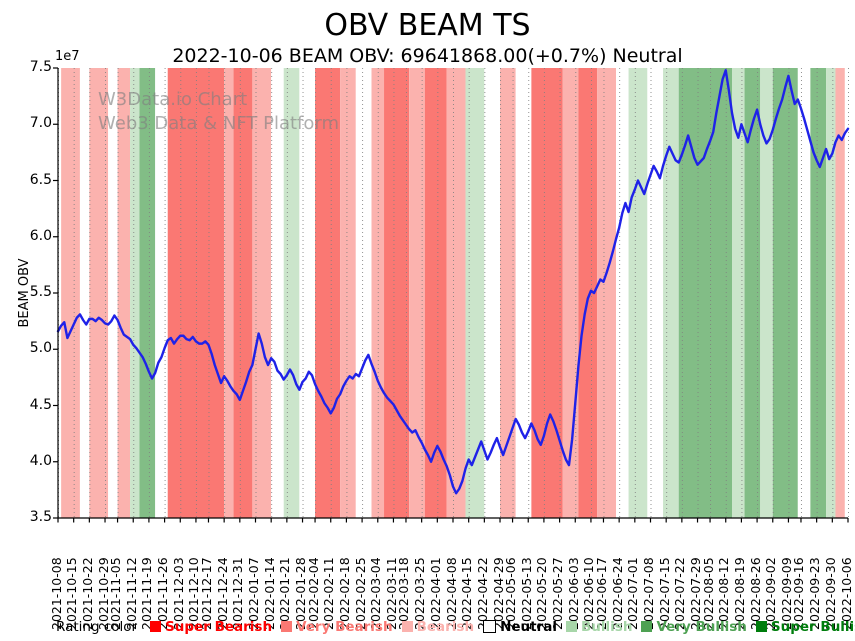 The width and height of the screenshot is (855, 641). Describe the element at coordinates (701, 626) in the screenshot. I see `legend-label: Very Bullish` at that location.